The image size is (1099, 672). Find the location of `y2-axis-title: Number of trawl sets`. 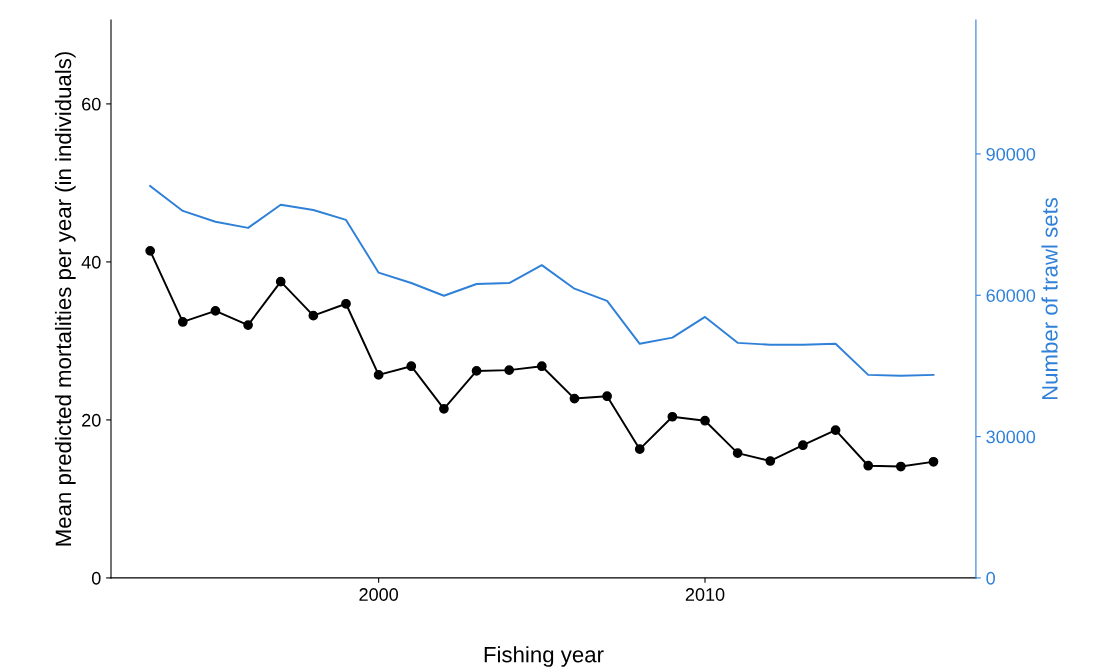

y2-axis-title: Number of trawl sets is located at coordinates (1049, 298).